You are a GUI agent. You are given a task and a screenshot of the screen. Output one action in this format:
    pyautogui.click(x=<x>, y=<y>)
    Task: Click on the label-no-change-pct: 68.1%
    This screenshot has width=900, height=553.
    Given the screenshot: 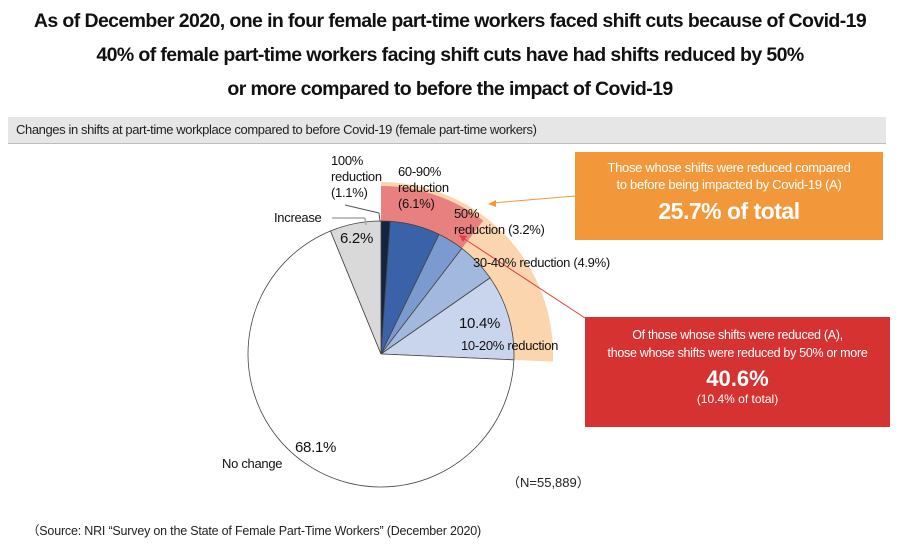 What is the action you would take?
    pyautogui.click(x=316, y=447)
    